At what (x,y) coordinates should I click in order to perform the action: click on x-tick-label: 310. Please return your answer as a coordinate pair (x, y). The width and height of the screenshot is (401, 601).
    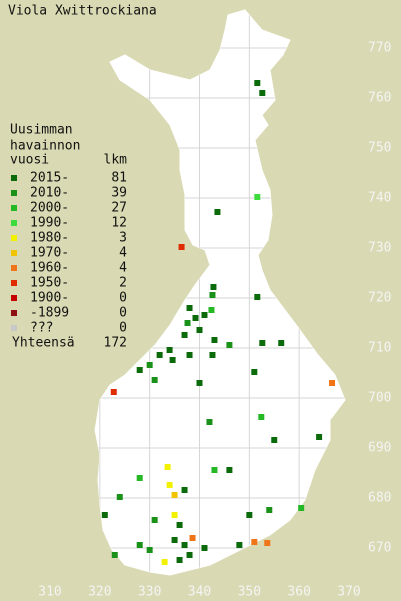
    Looking at the image, I should click on (49, 592).